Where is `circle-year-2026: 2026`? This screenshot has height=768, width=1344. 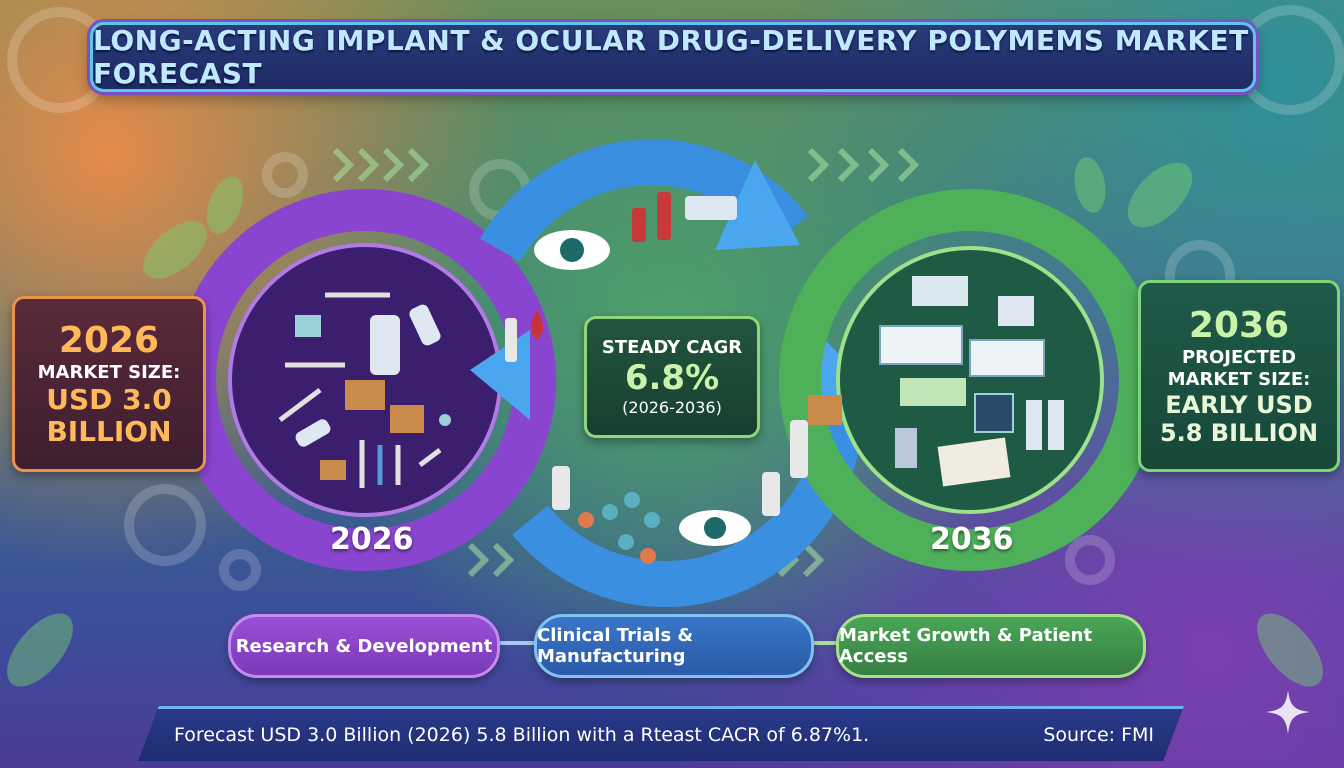
circle-year-2026: 2026 is located at coordinates (372, 539).